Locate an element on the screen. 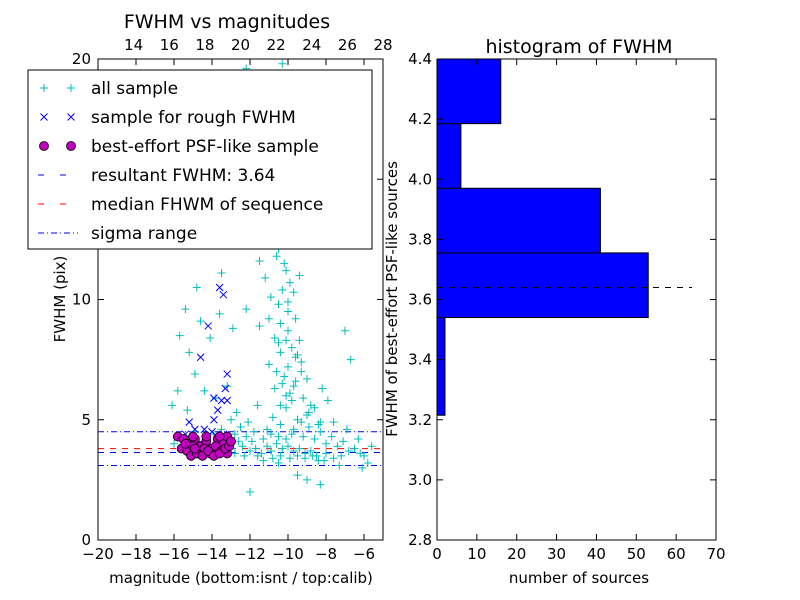 Image resolution: width=800 pixels, height=600 pixels. histogram-x-tick-label: 40 is located at coordinates (596, 554).